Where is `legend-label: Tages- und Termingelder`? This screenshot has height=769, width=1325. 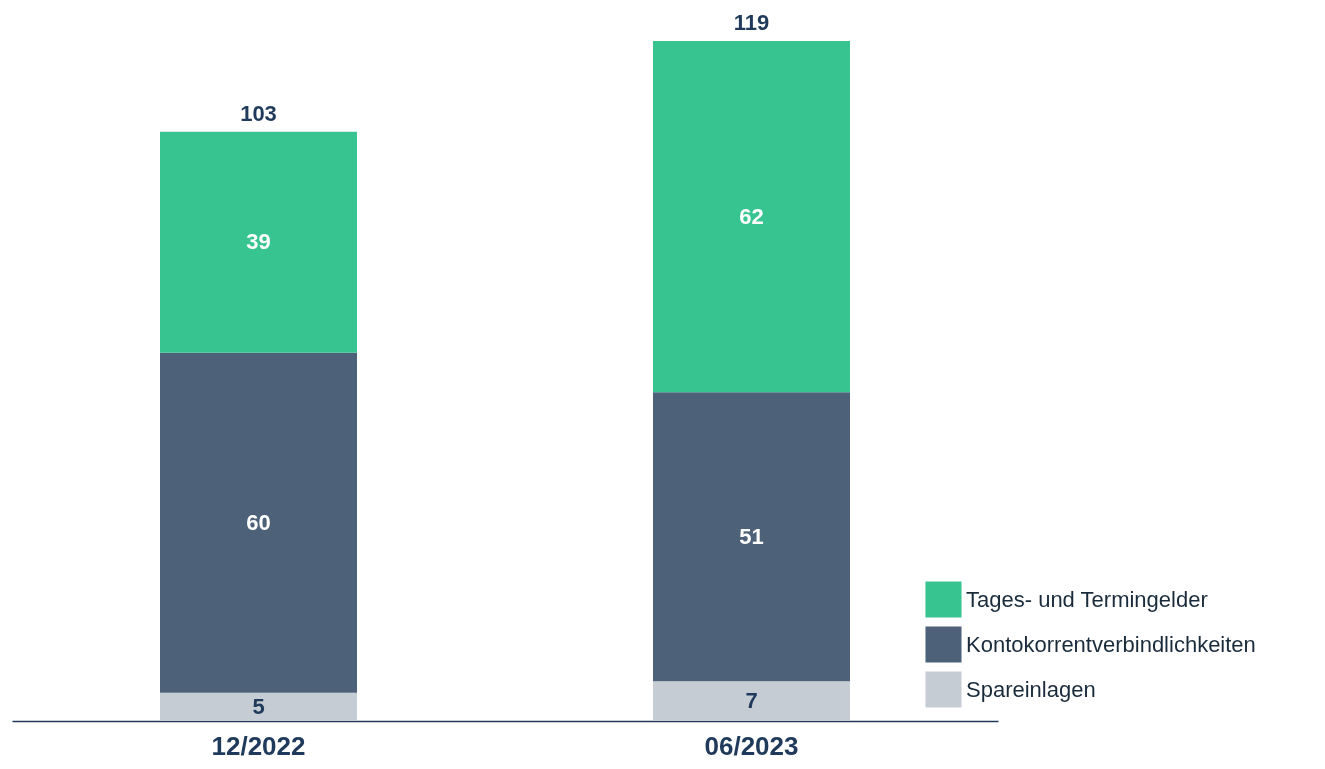
legend-label: Tages- und Termingelder is located at coordinates (1087, 599).